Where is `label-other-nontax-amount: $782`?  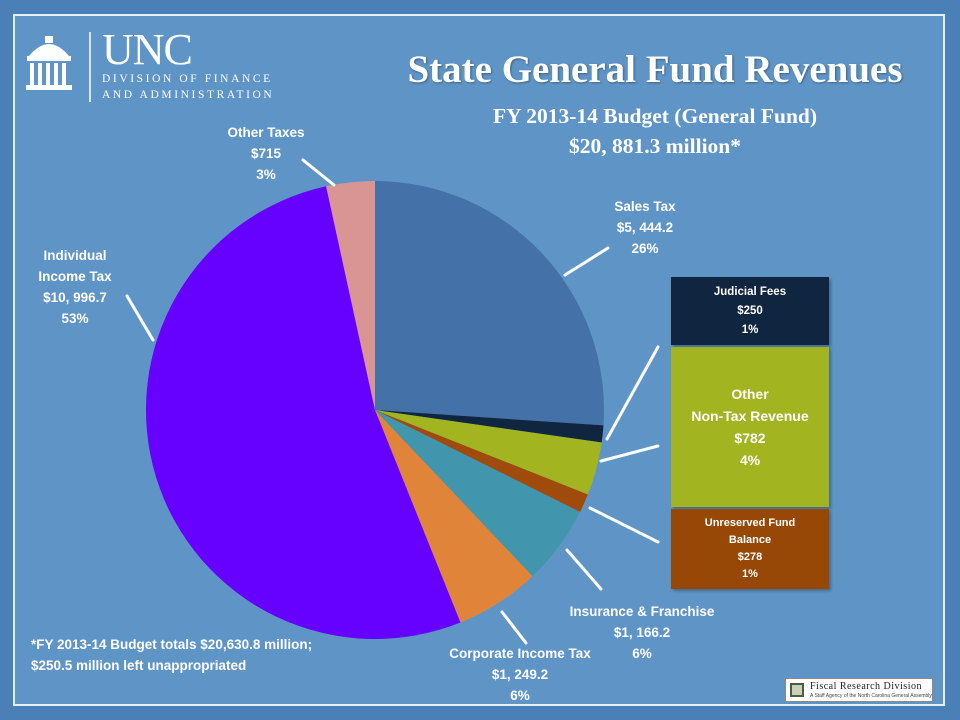 label-other-nontax-amount: $782 is located at coordinates (750, 438).